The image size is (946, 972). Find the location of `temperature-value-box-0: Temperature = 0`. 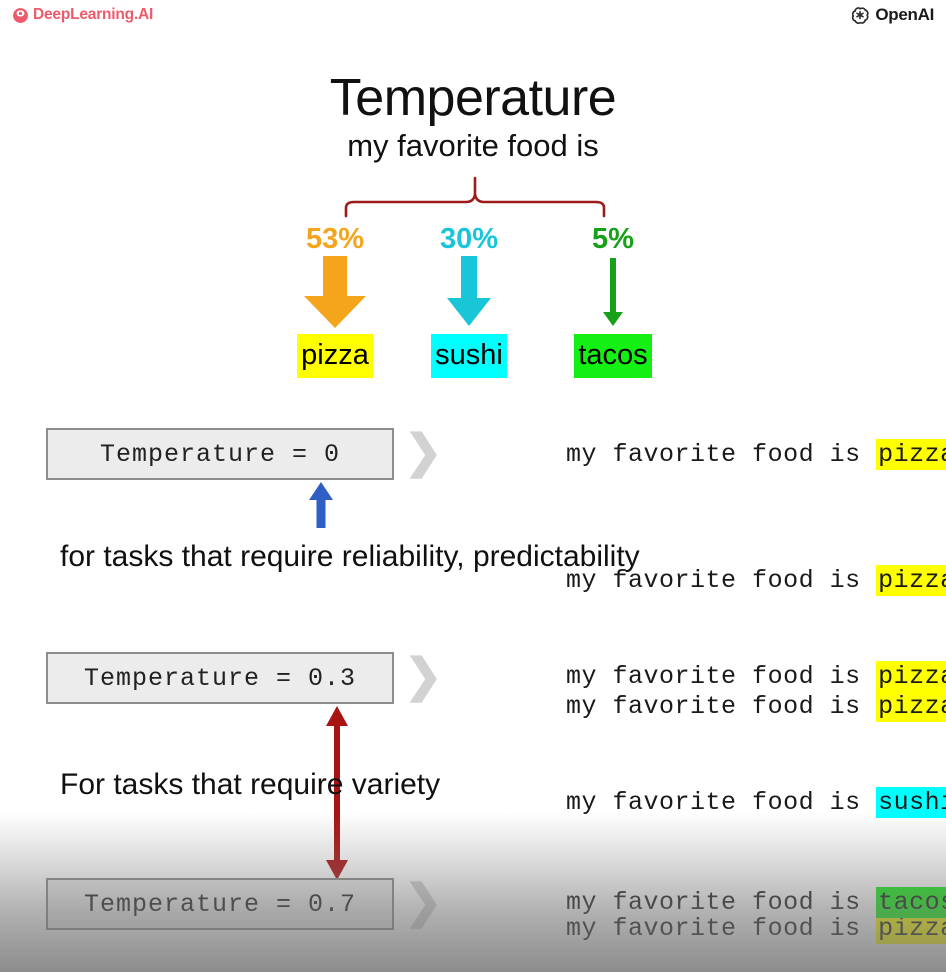

temperature-value-box-0: Temperature = 0 is located at coordinates (220, 454).